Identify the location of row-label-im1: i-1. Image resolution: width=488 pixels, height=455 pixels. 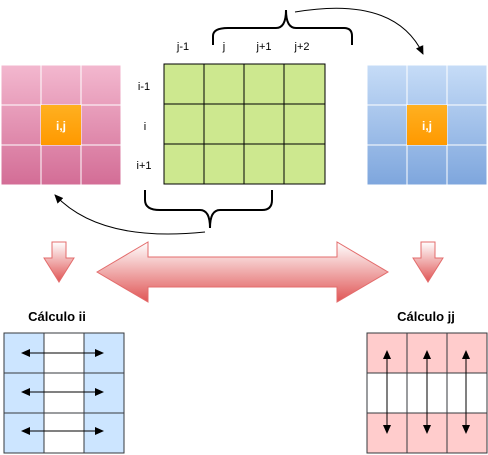
(144, 87).